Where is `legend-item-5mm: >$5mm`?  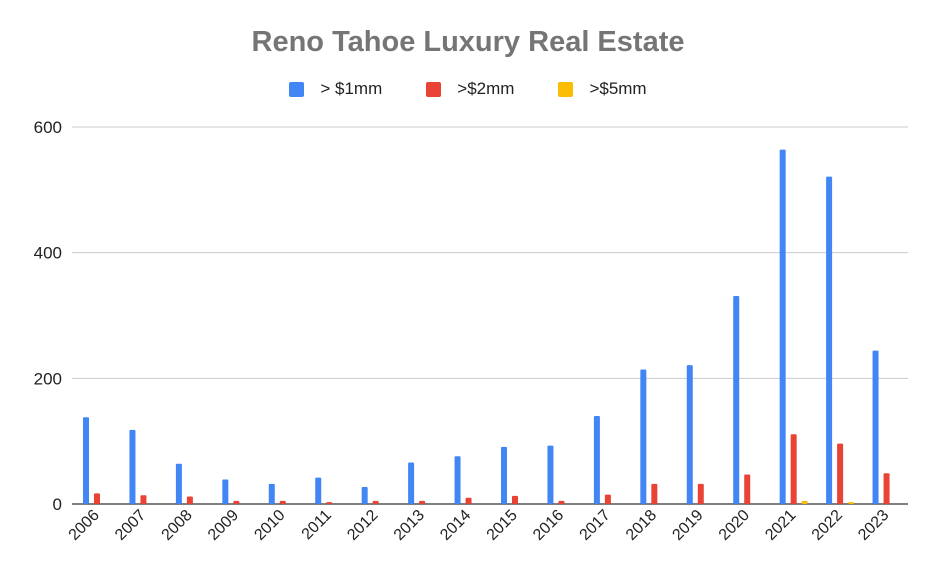 legend-item-5mm: >$5mm is located at coordinates (602, 89).